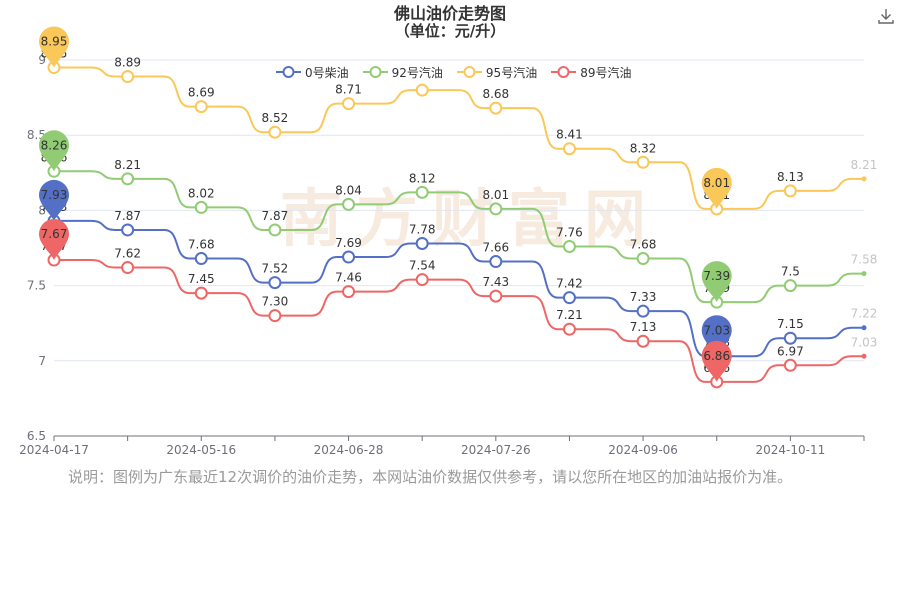  I want to click on marker-pin-label: 7.67, so click(54, 234).